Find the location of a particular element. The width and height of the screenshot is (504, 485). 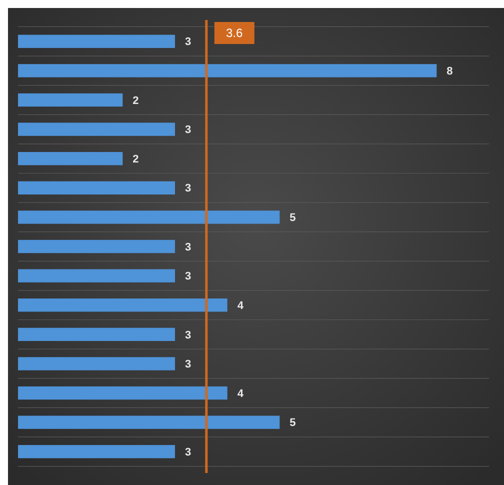

ref-line-label: 3.6 is located at coordinates (235, 33).